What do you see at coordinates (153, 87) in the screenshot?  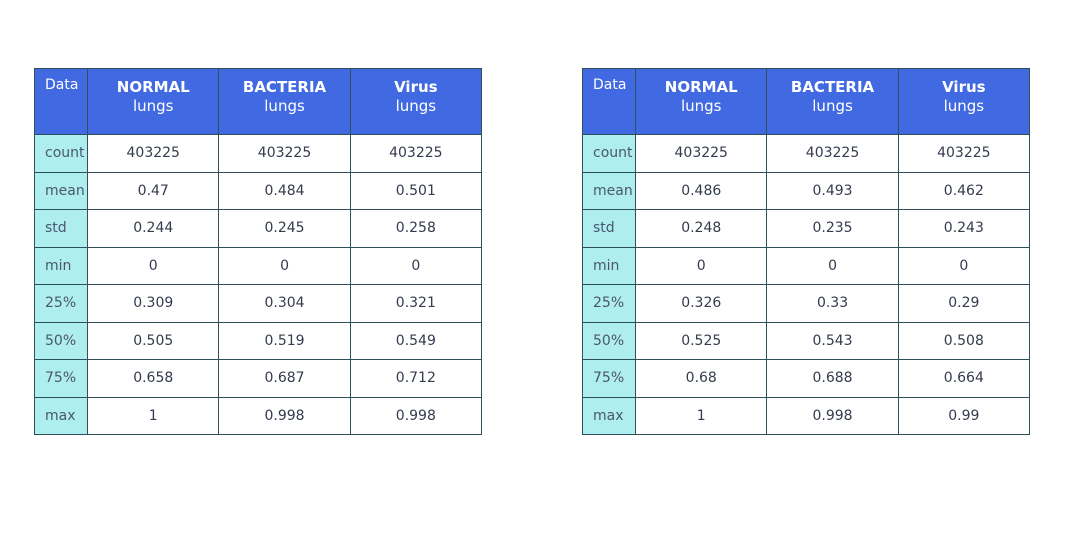 I see `column-header-name: NORMAL` at bounding box center [153, 87].